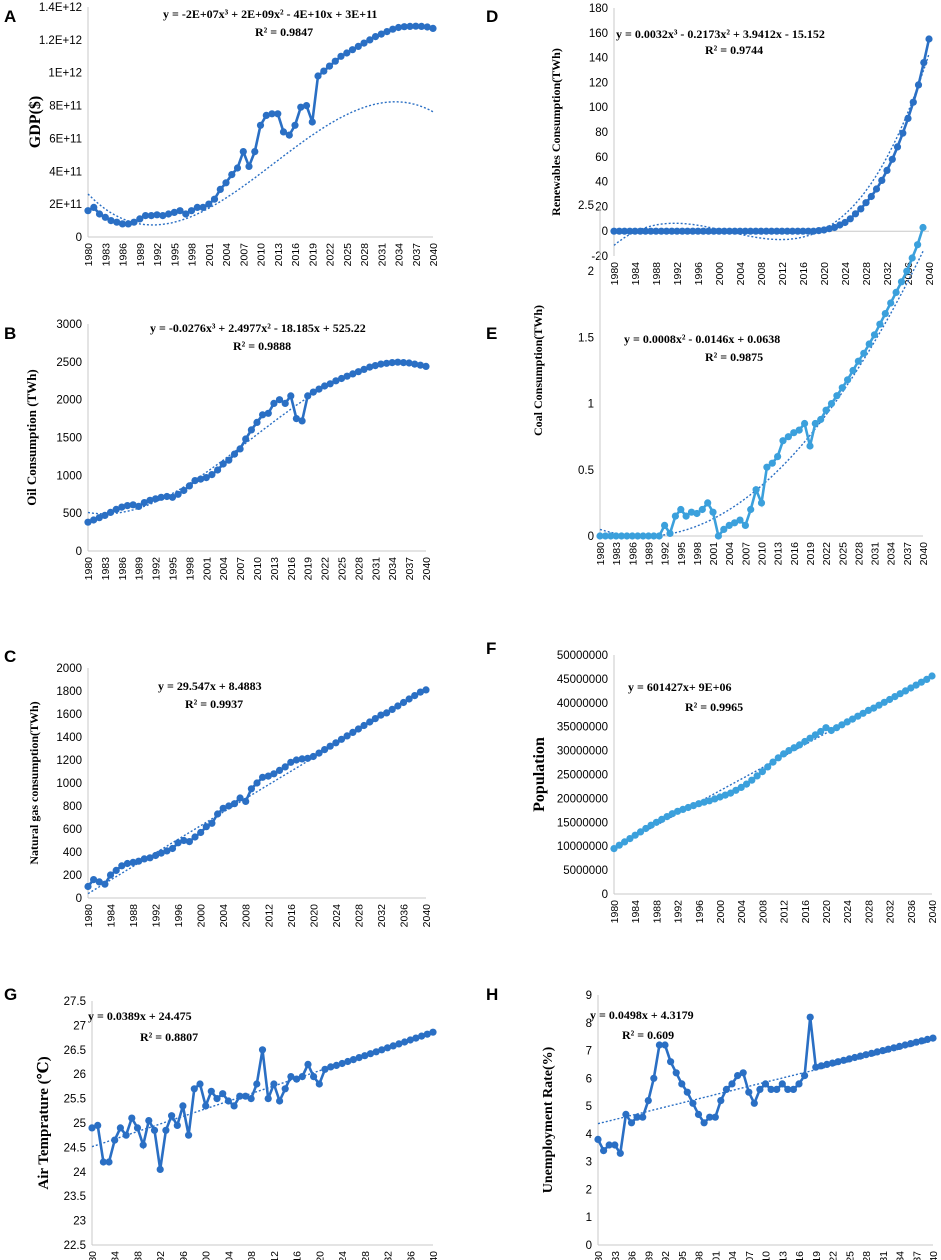  What do you see at coordinates (89, 569) in the screenshot?
I see `x-tick-label: 1980` at bounding box center [89, 569].